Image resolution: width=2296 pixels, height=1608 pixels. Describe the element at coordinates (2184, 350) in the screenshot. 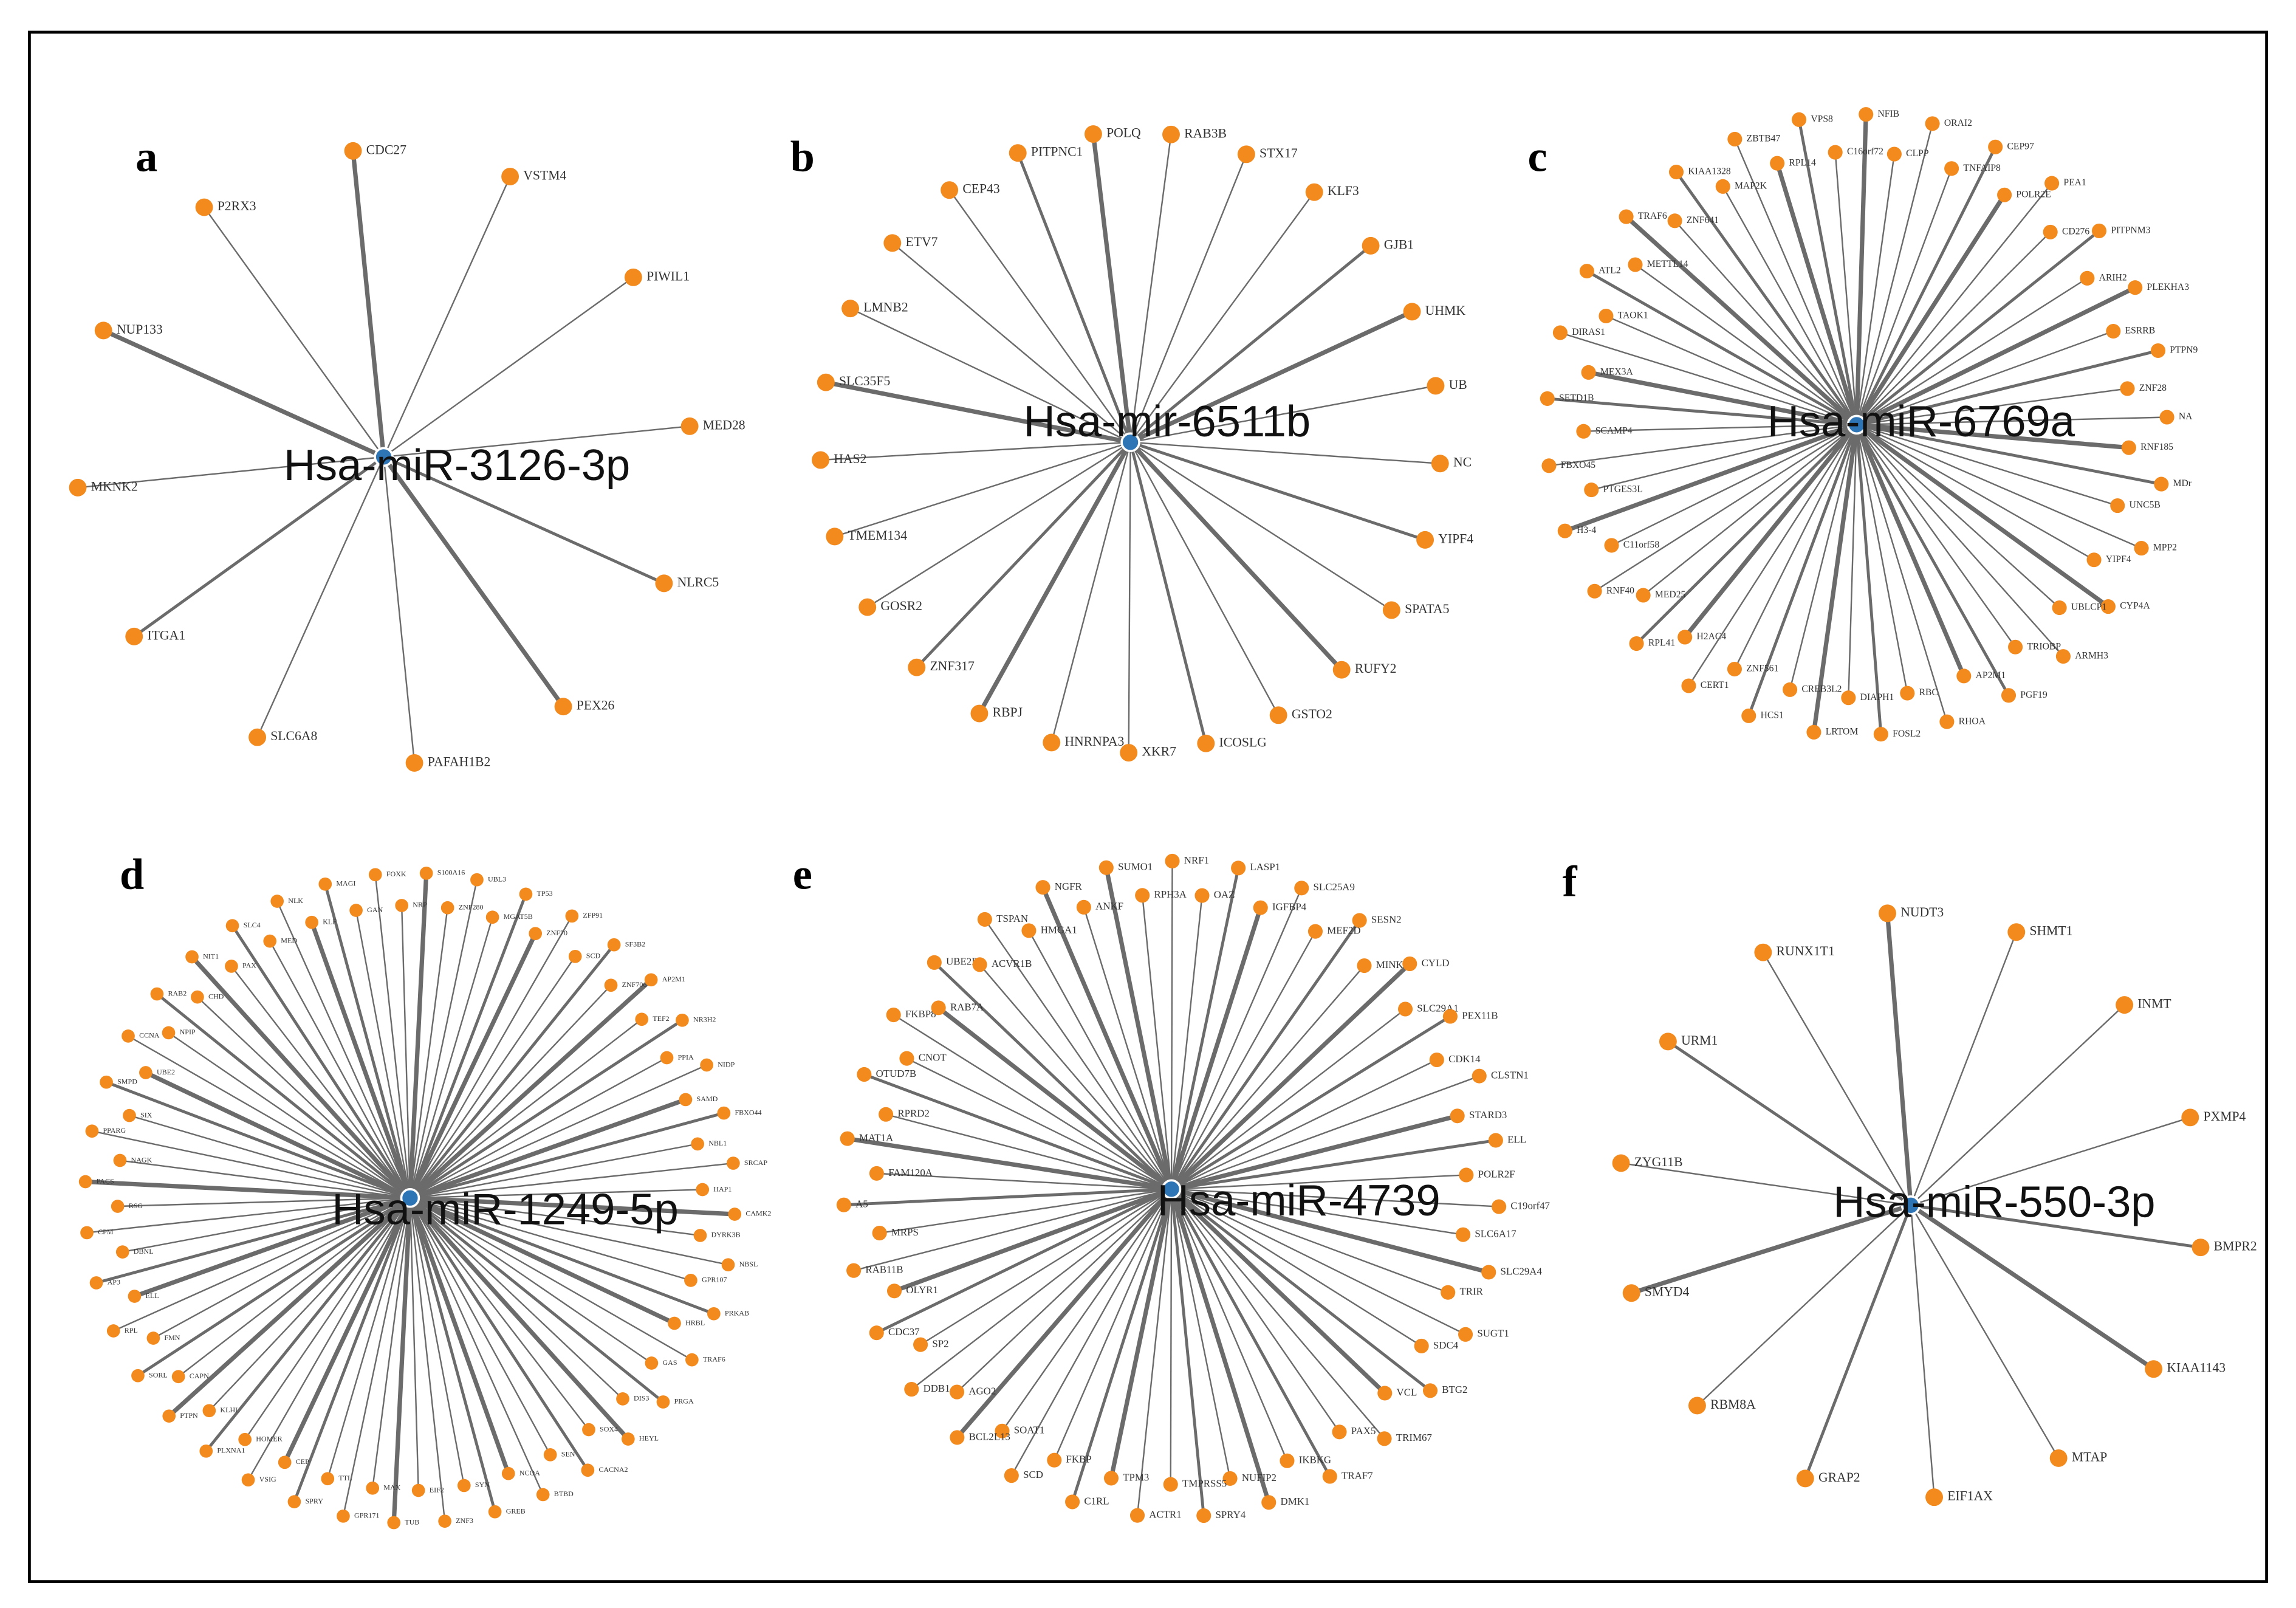

I see `node-label: PTPN9` at that location.